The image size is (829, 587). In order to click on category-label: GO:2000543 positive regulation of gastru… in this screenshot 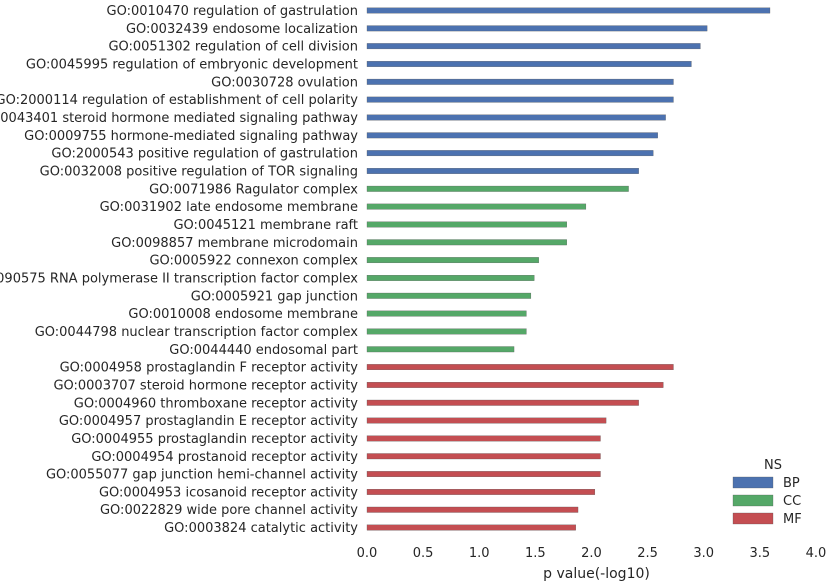, I will do `click(204, 154)`.